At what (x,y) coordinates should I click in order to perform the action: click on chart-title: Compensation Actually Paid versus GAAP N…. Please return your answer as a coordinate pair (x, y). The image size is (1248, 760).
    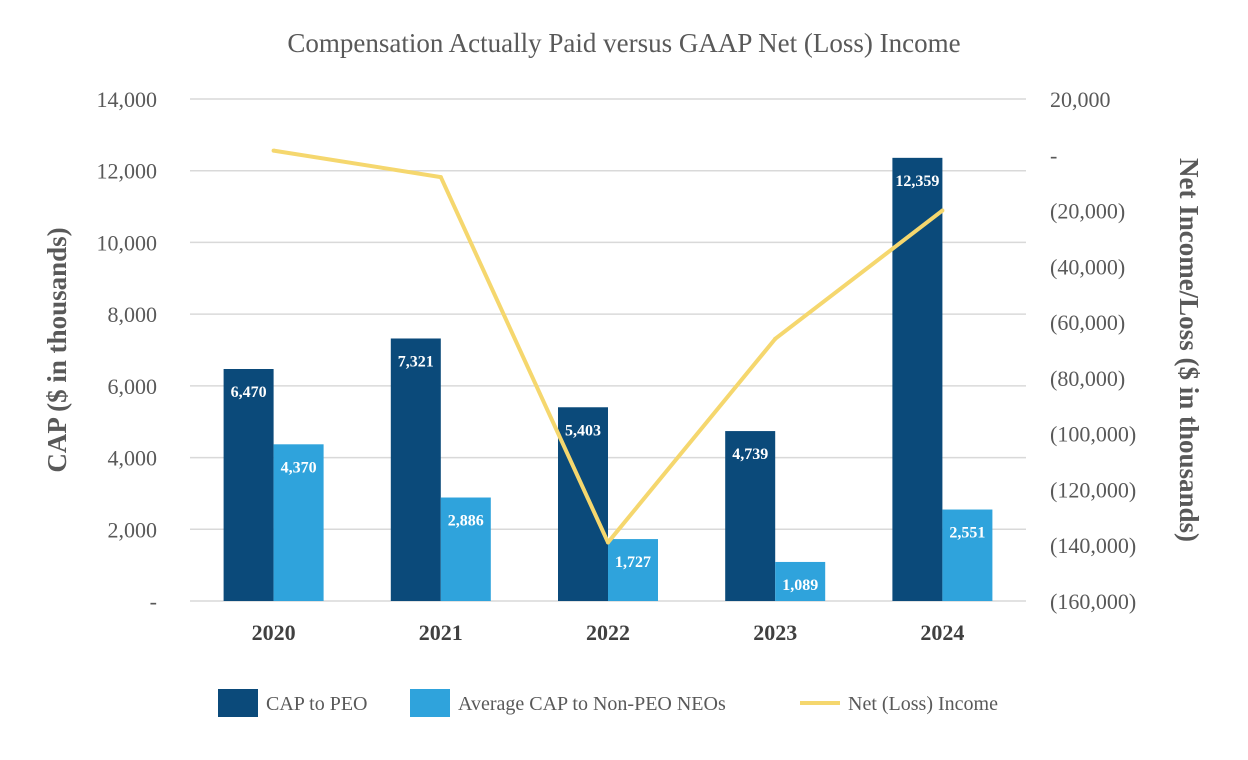
    Looking at the image, I should click on (623, 43).